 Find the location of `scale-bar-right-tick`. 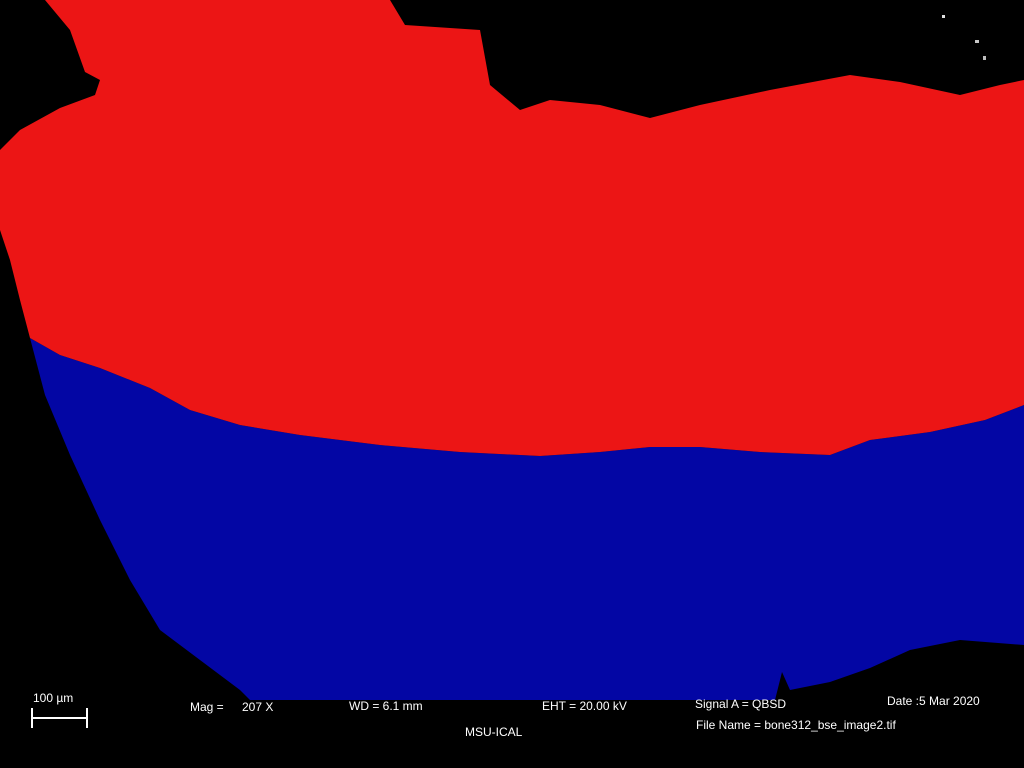

scale-bar-right-tick is located at coordinates (87, 718).